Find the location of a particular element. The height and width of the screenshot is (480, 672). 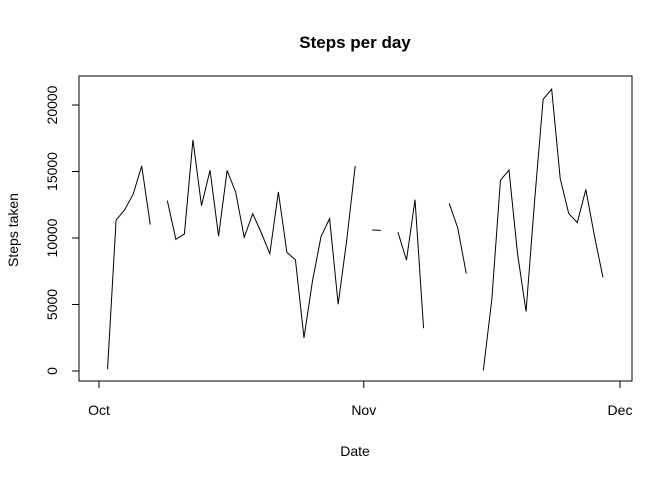

y-tick-label: 5000 is located at coordinates (52, 304).